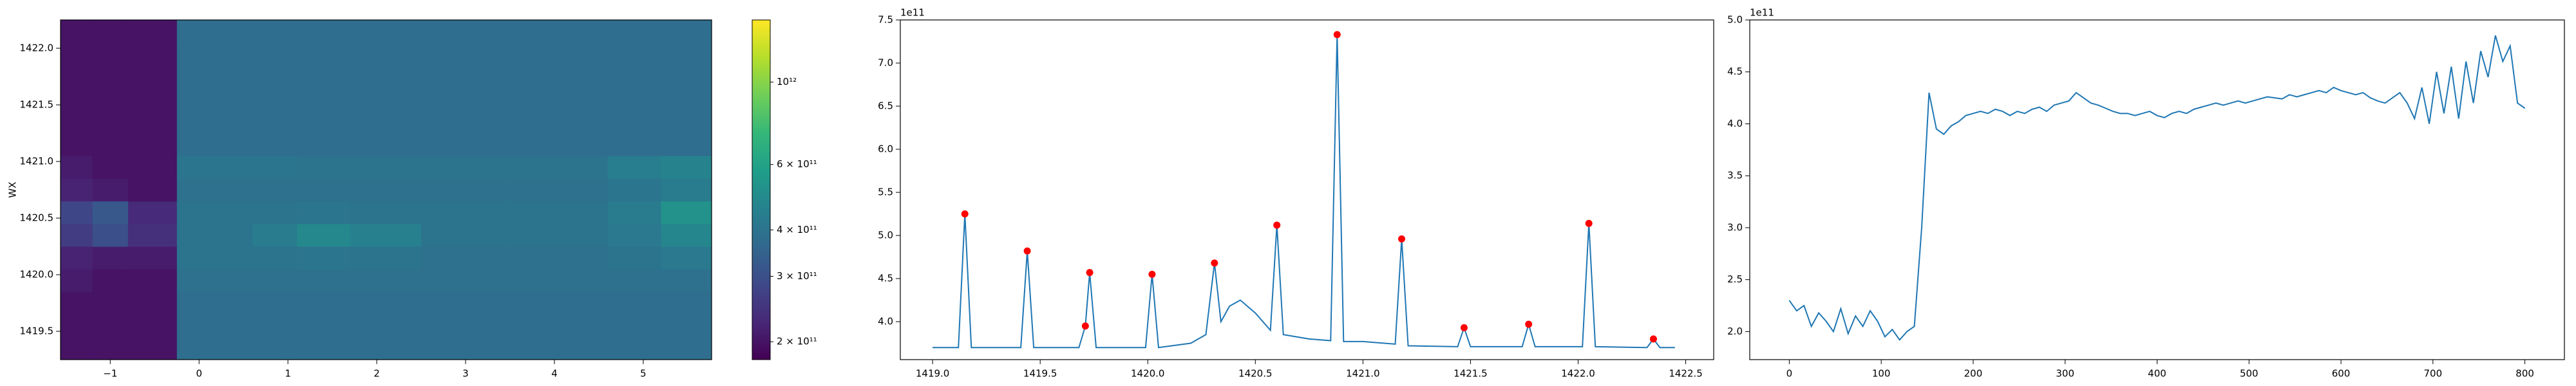  What do you see at coordinates (885, 63) in the screenshot?
I see `y-tick-label: 7.0` at bounding box center [885, 63].